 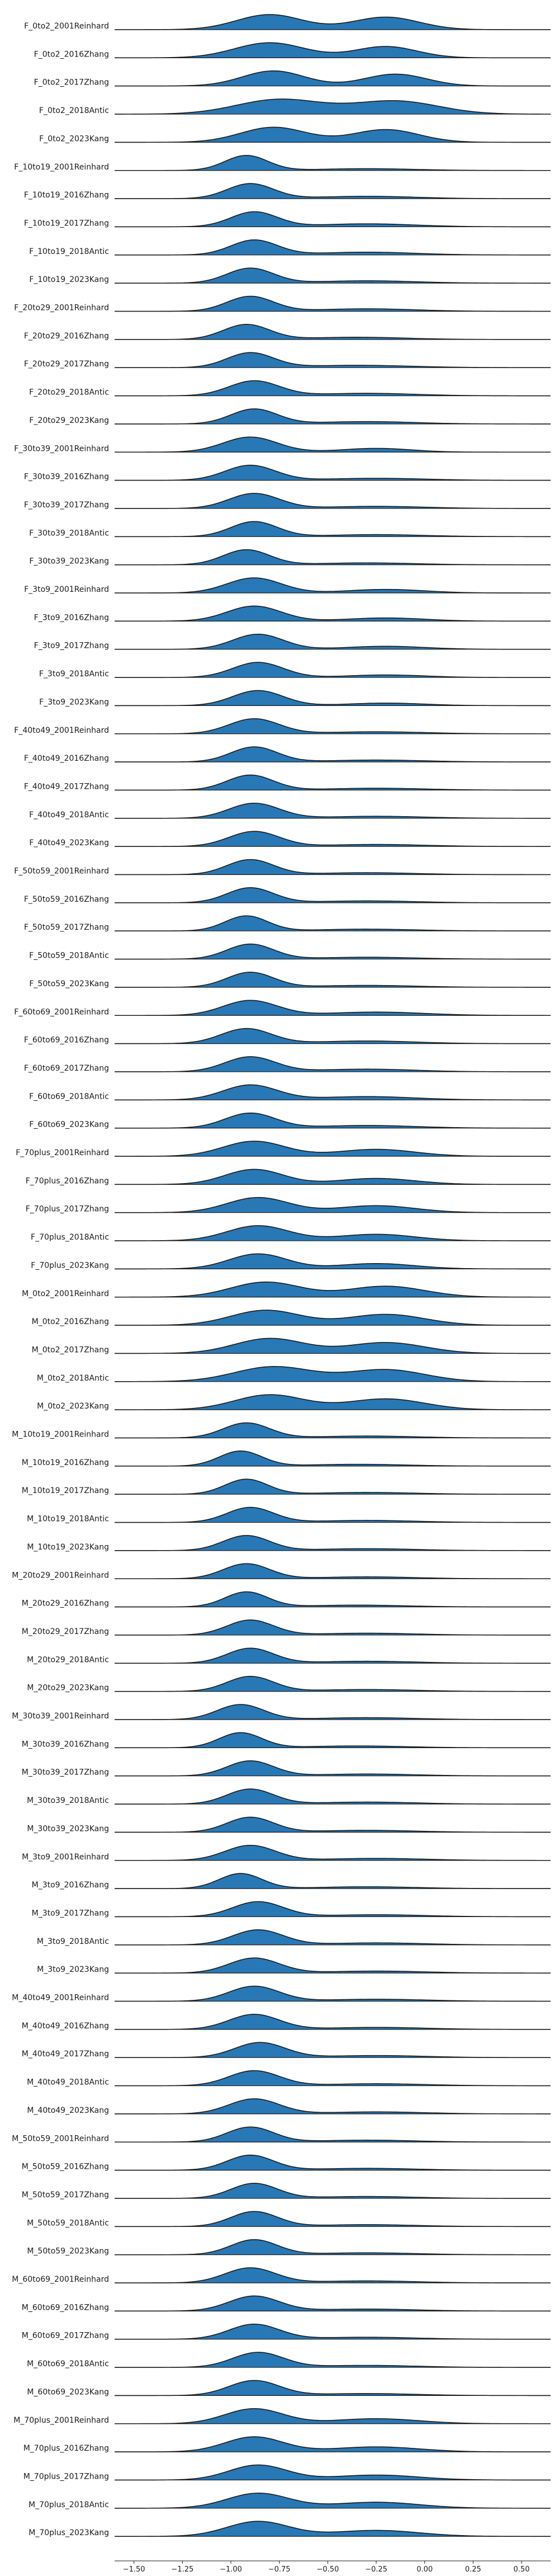 What do you see at coordinates (65, 1462) in the screenshot?
I see `row-label: M_10to19_2016Zhang` at bounding box center [65, 1462].